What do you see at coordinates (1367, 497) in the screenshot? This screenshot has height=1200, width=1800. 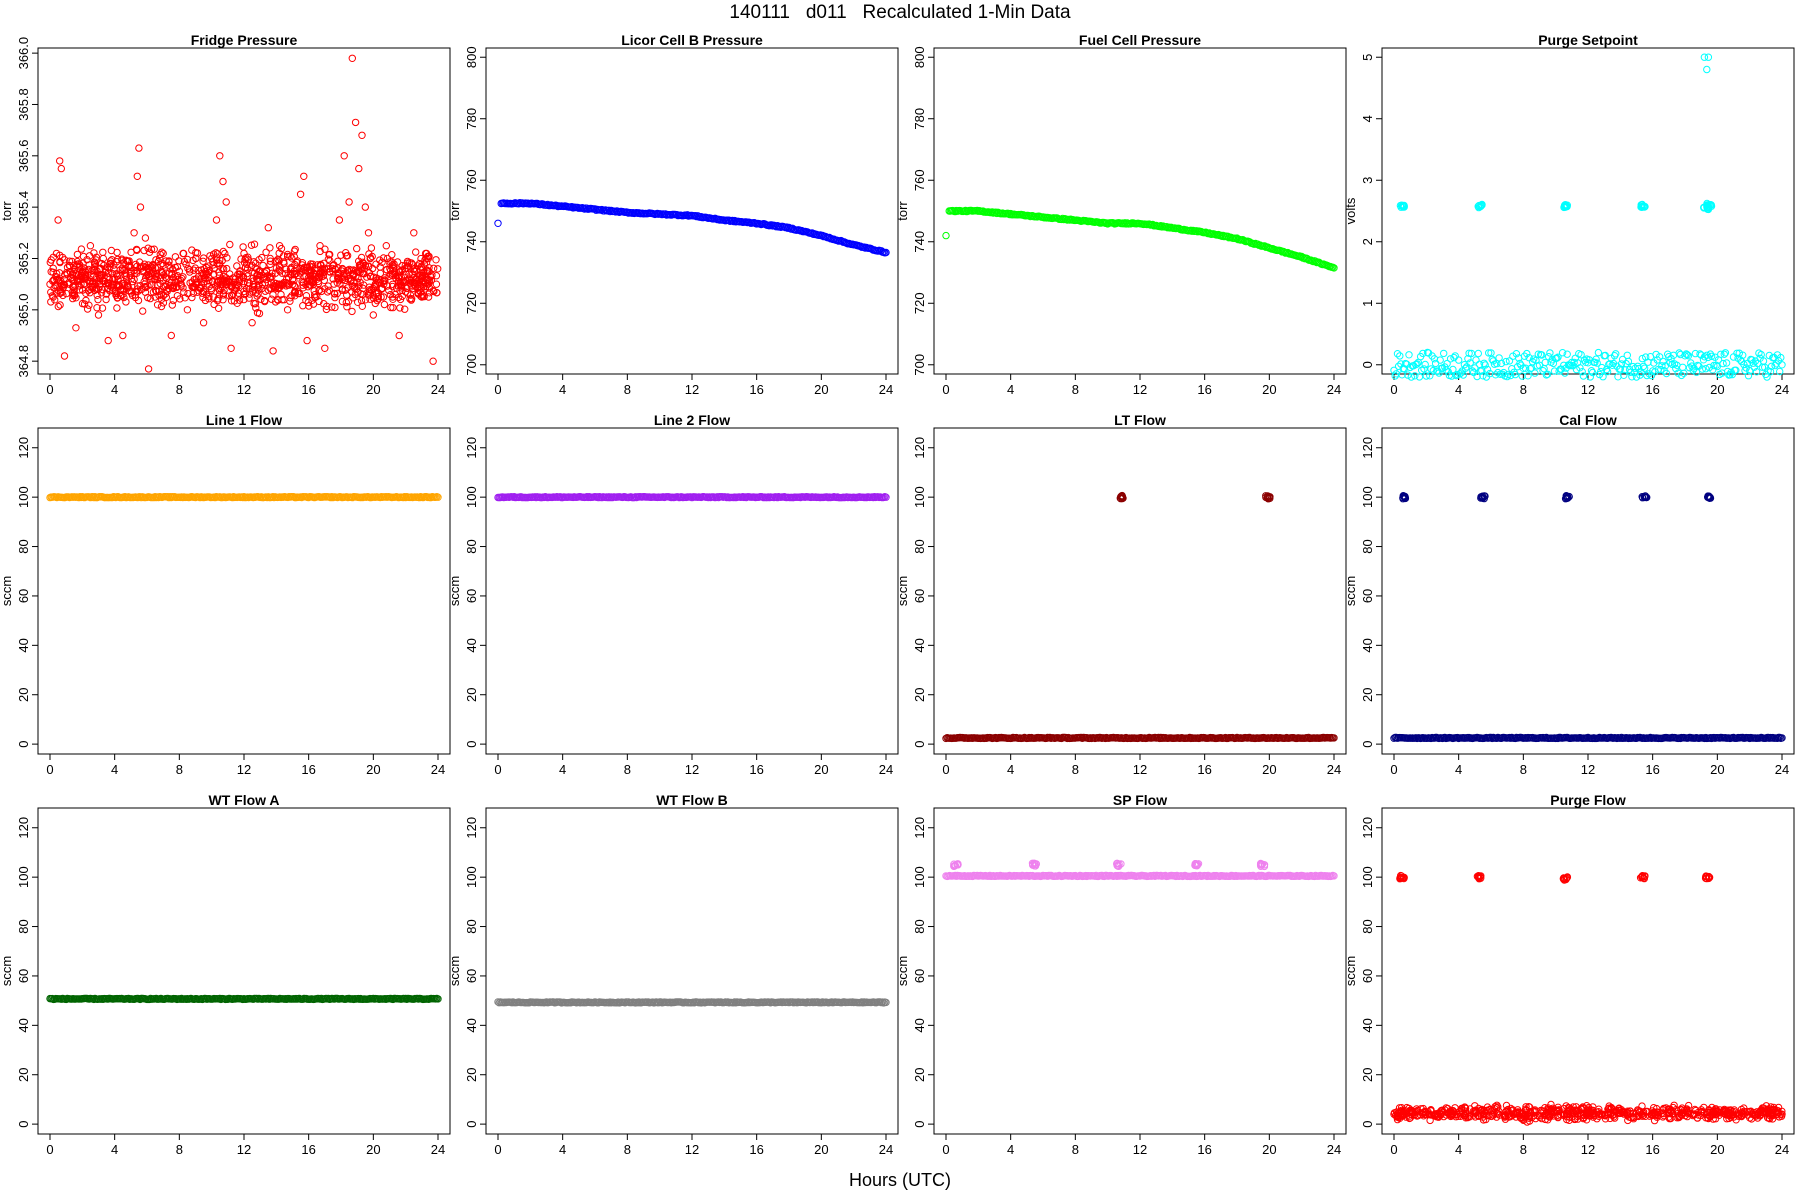 I see `y-tick-label: 100` at bounding box center [1367, 497].